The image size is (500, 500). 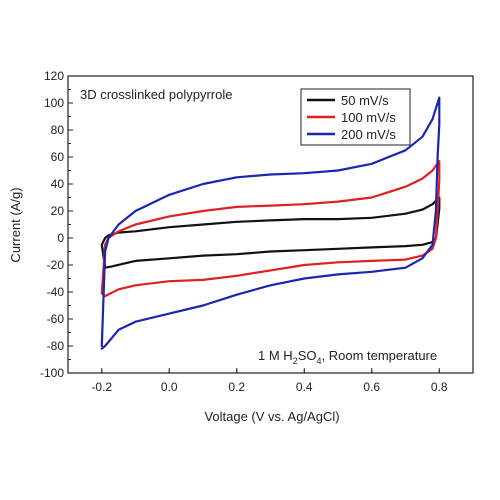 I want to click on y-tick-label: -60, so click(x=56, y=319).